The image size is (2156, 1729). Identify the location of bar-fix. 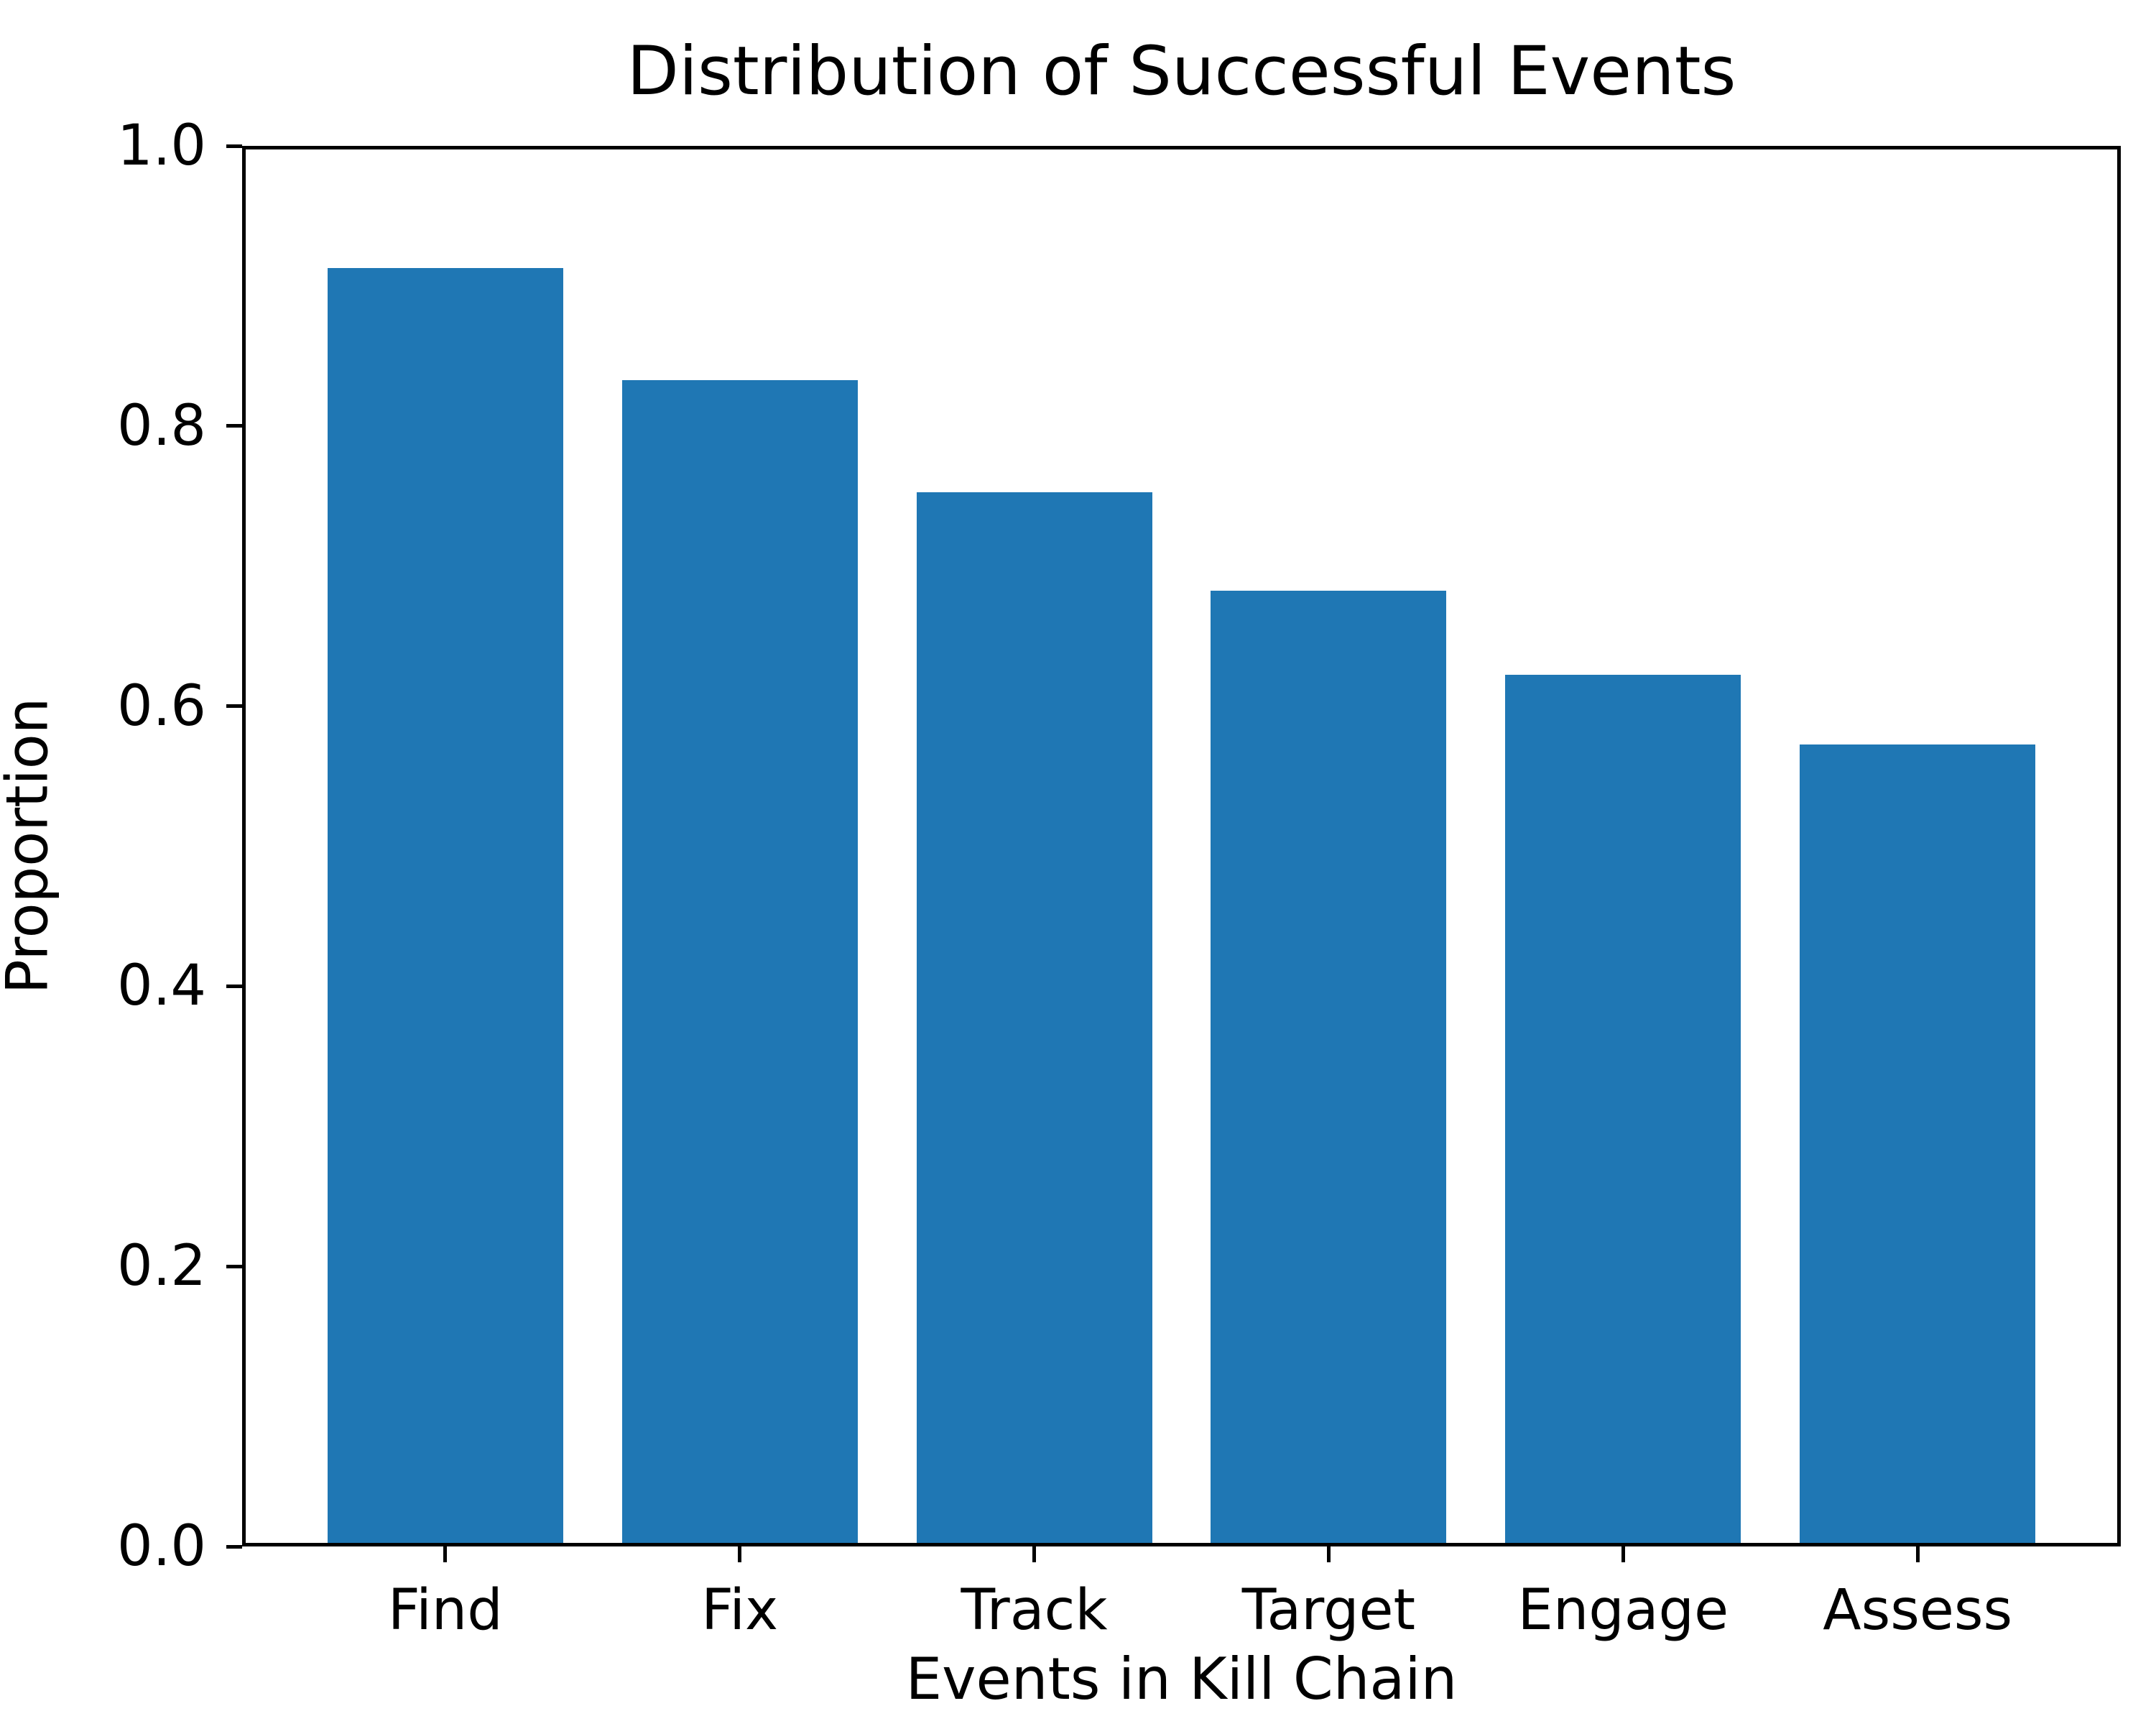
(739, 961).